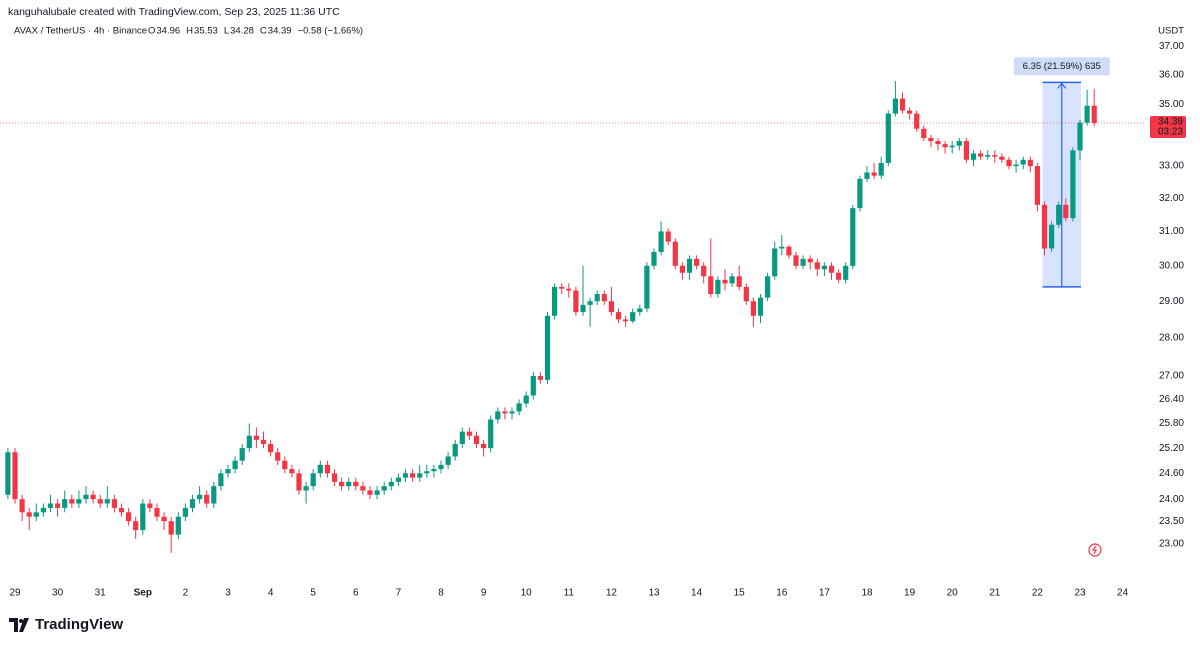 This screenshot has height=646, width=1200. What do you see at coordinates (313, 593) in the screenshot?
I see `x-tick-label: 5` at bounding box center [313, 593].